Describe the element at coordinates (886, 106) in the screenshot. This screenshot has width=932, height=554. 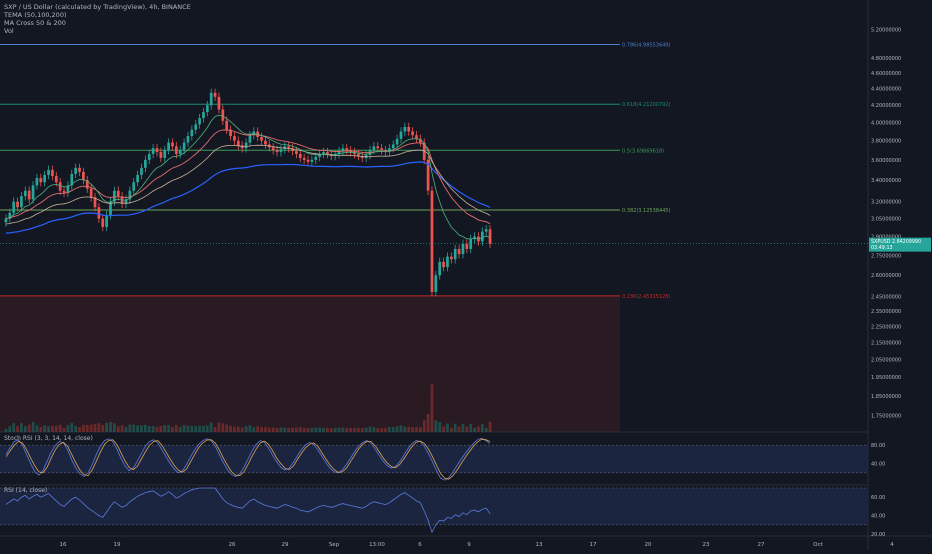
I see `price-tick-label: 4.20000000` at that location.